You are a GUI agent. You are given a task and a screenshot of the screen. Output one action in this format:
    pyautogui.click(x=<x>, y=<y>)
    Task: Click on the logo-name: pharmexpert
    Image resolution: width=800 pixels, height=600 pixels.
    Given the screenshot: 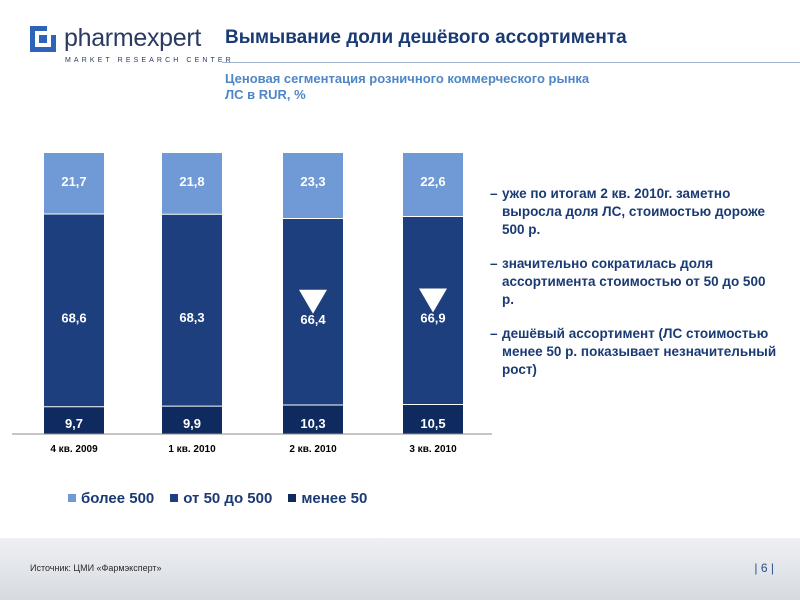 What is the action you would take?
    pyautogui.click(x=133, y=38)
    